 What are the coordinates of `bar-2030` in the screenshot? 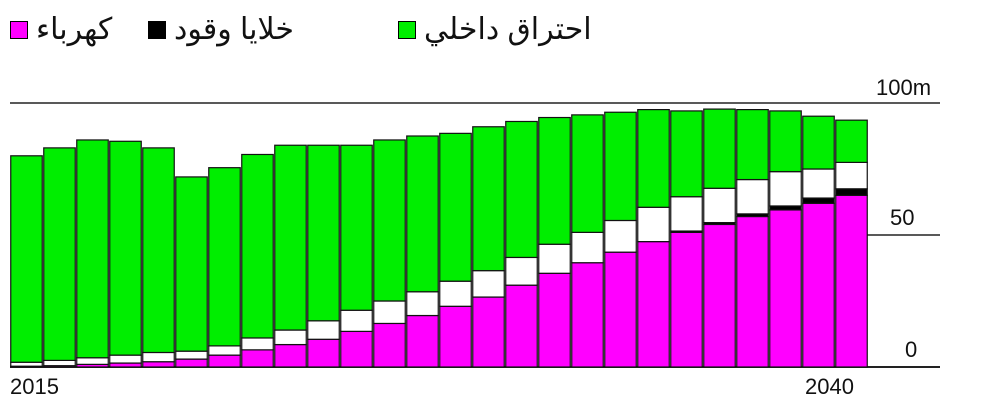 It's located at (521, 244).